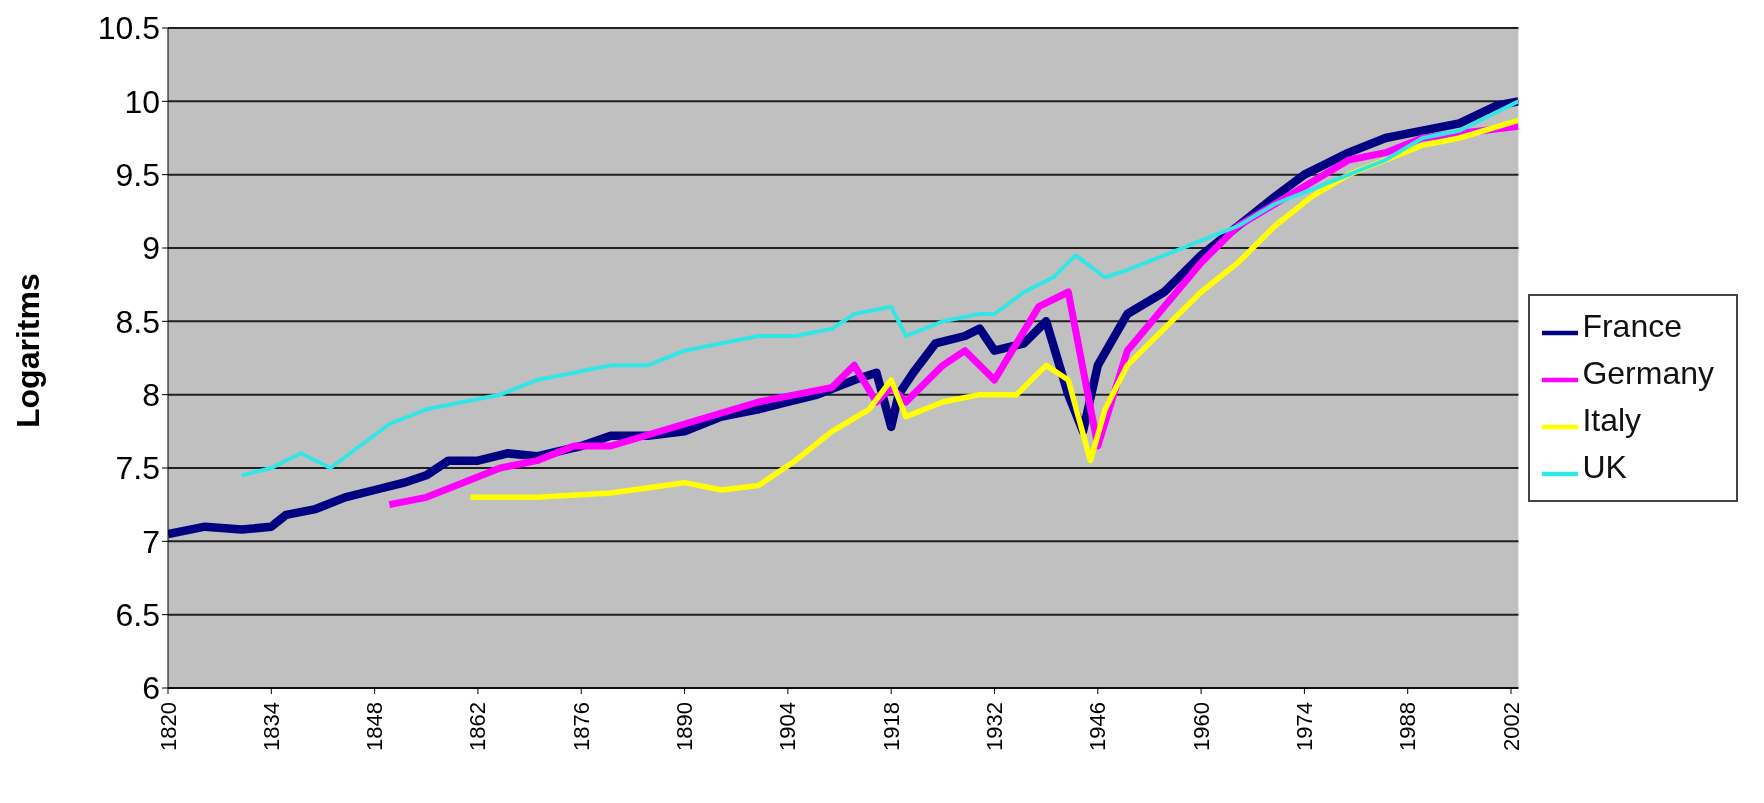 The height and width of the screenshot is (803, 1764). Describe the element at coordinates (128, 28) in the screenshot. I see `y-tick-label: 10.5` at that location.